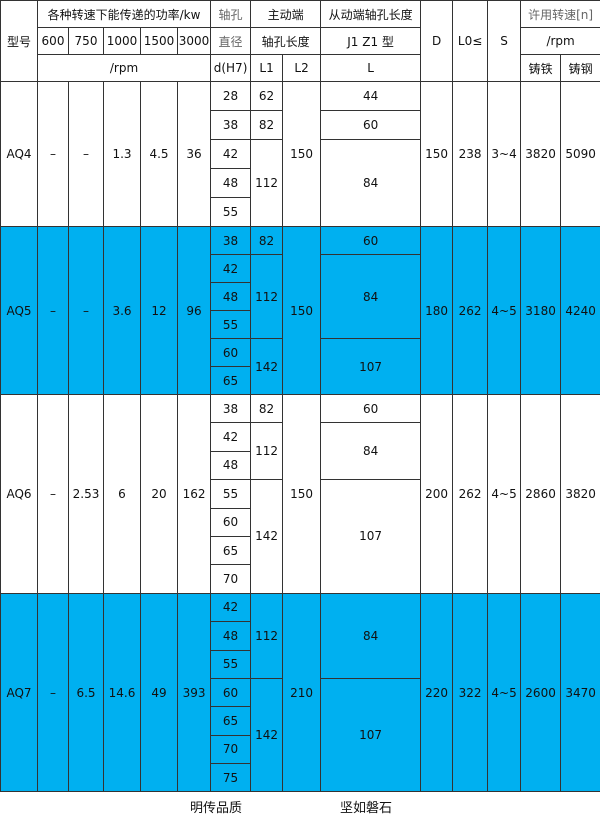 The image size is (600, 819). Describe the element at coordinates (437, 154) in the screenshot. I see `D-cell: 150` at that location.